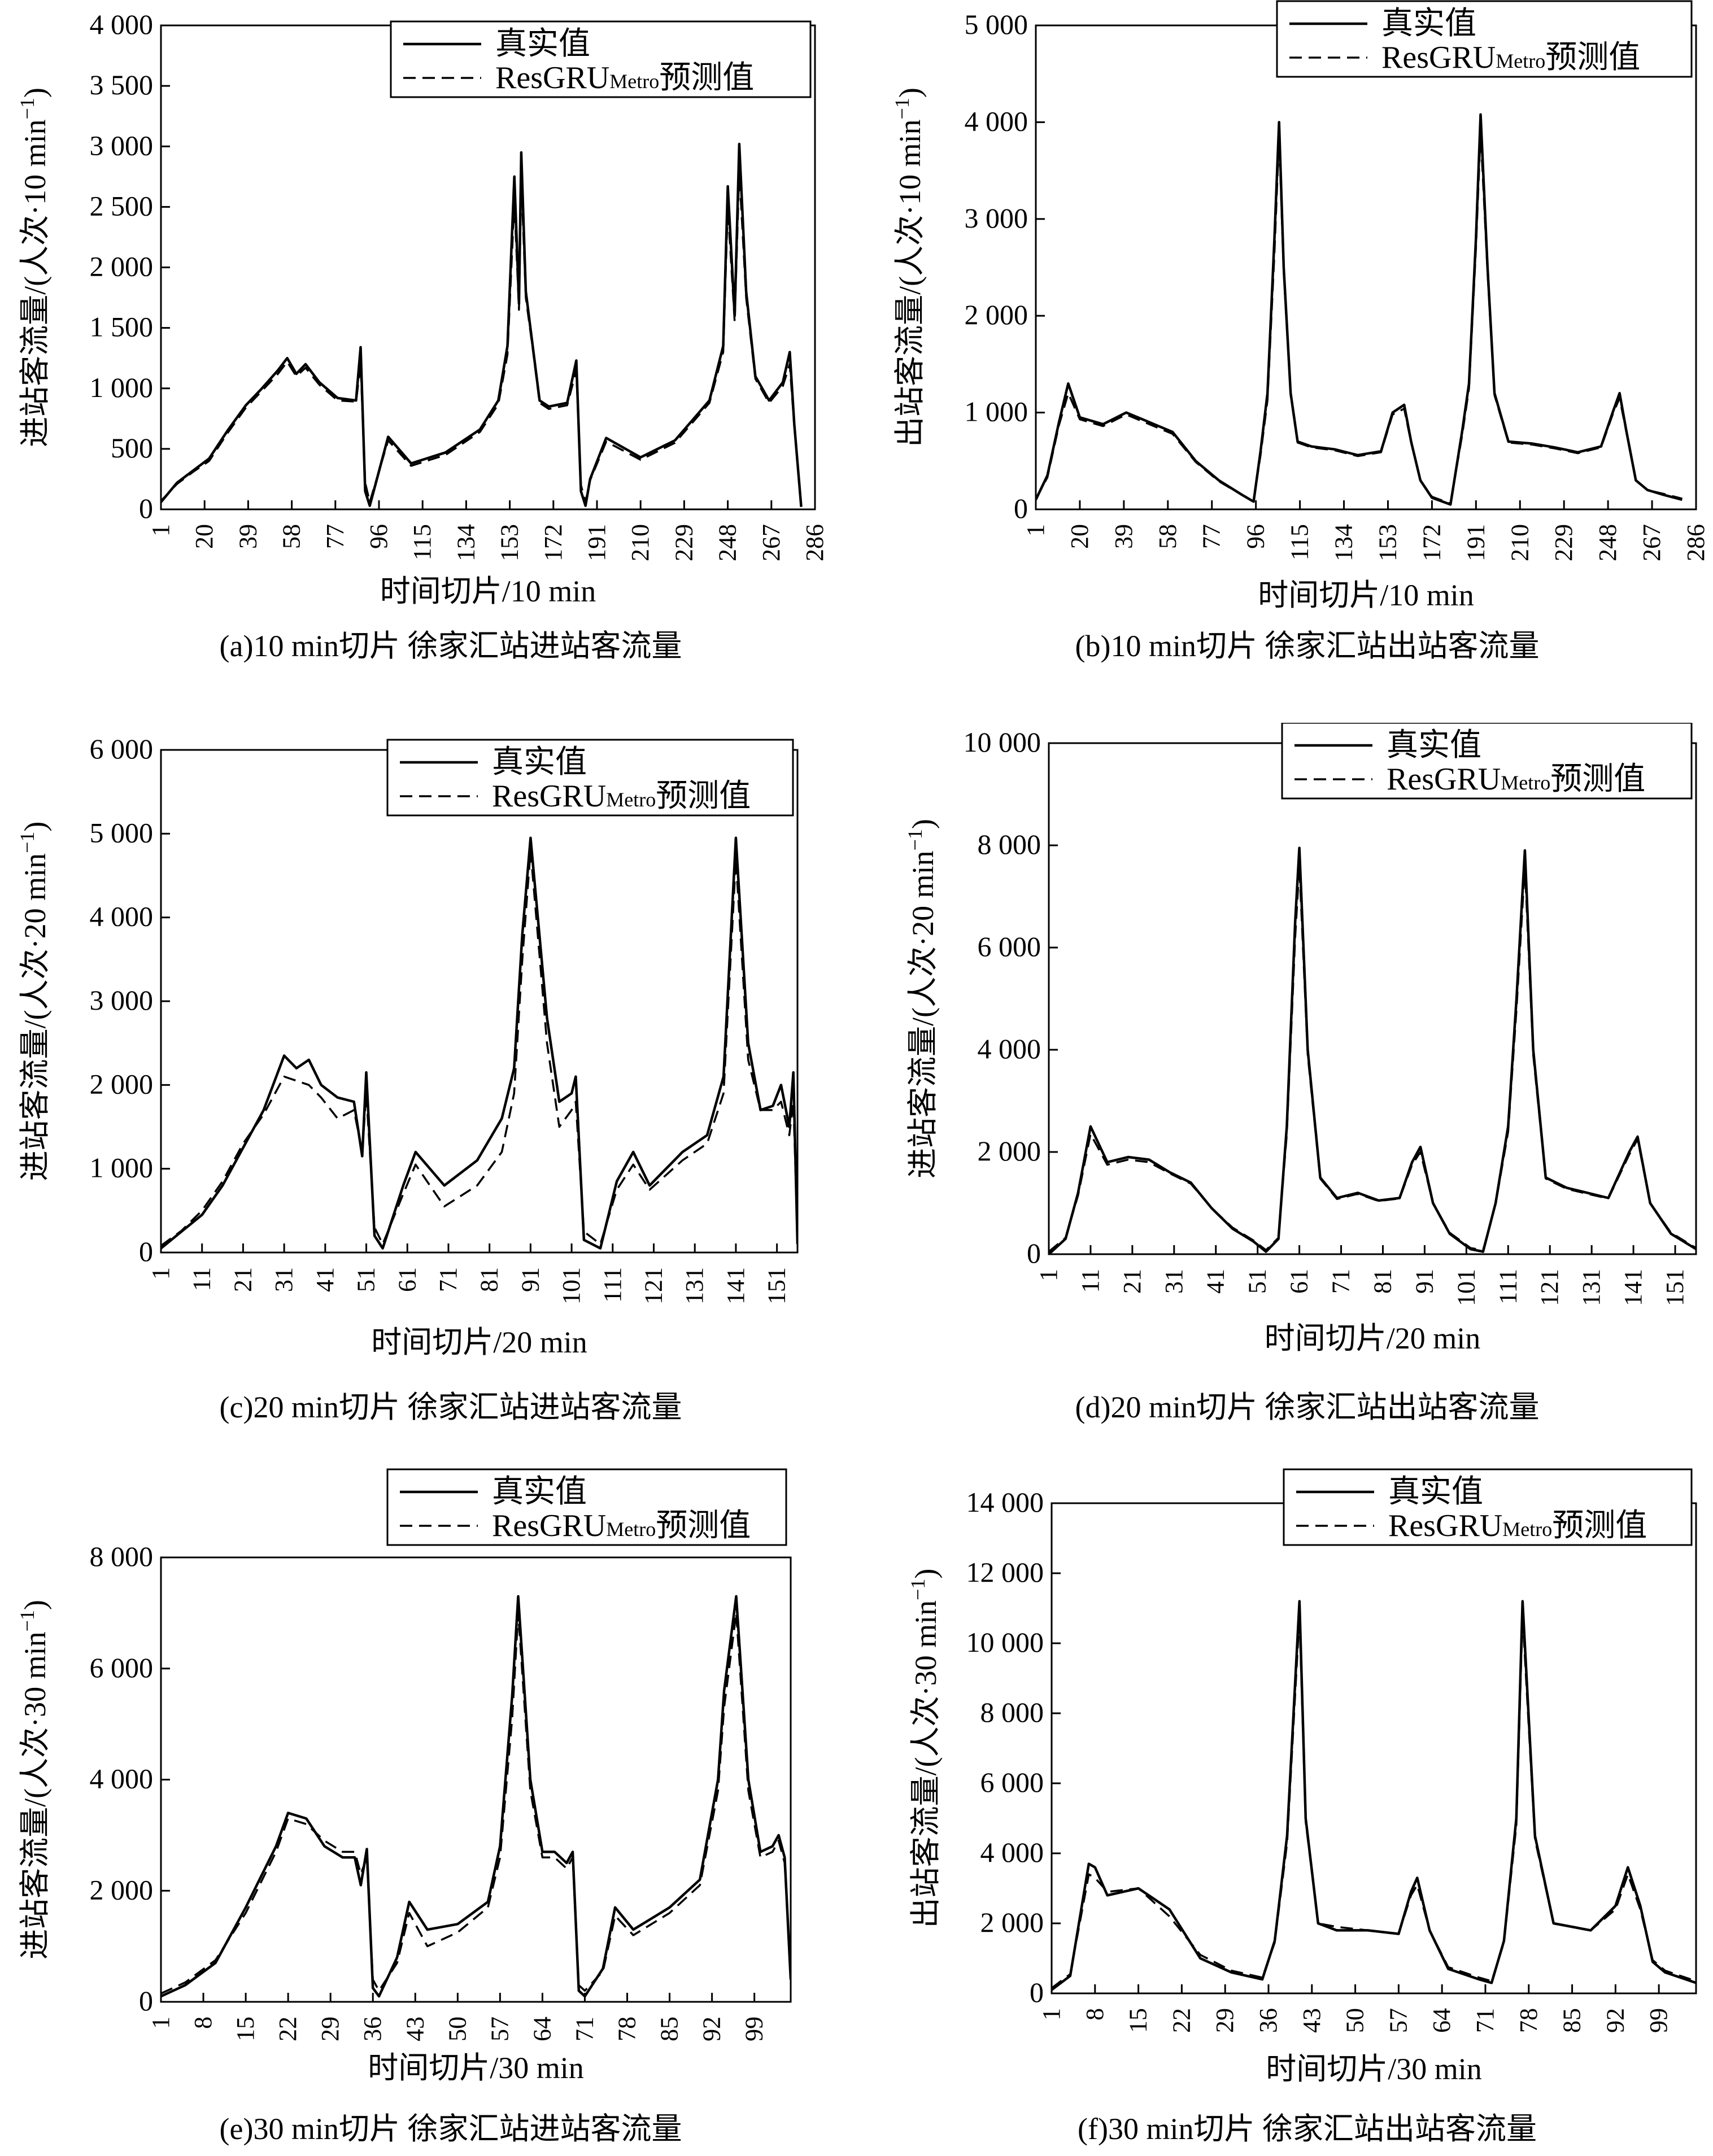 Image resolution: width=1713 pixels, height=2156 pixels. I want to click on x-tick-label: 101, so click(1466, 1287).